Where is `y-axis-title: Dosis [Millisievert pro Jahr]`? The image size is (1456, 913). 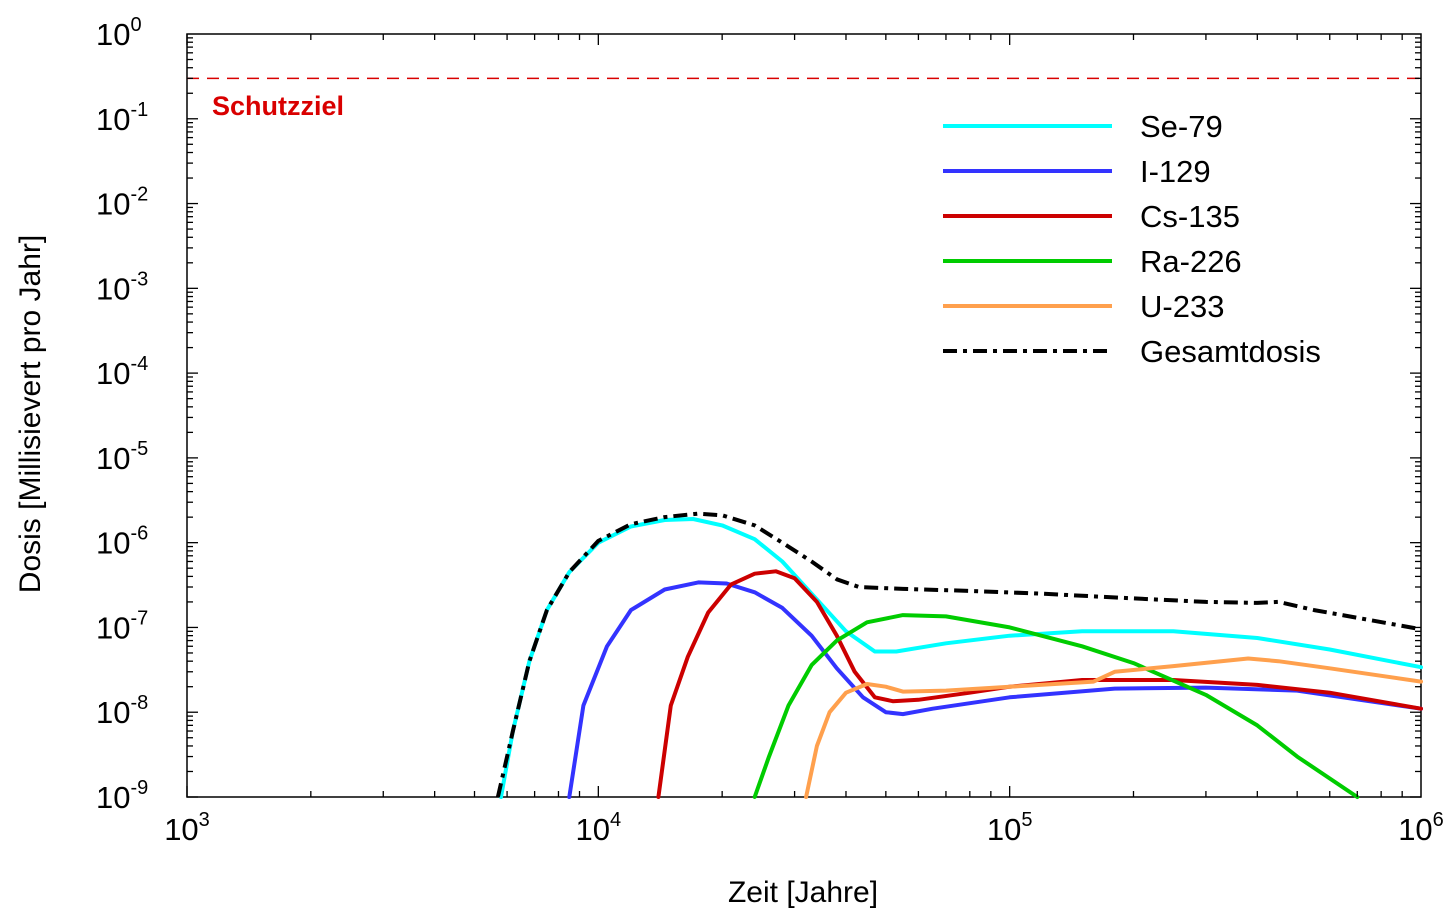 y-axis-title: Dosis [Millisievert pro Jahr] is located at coordinates (30, 414).